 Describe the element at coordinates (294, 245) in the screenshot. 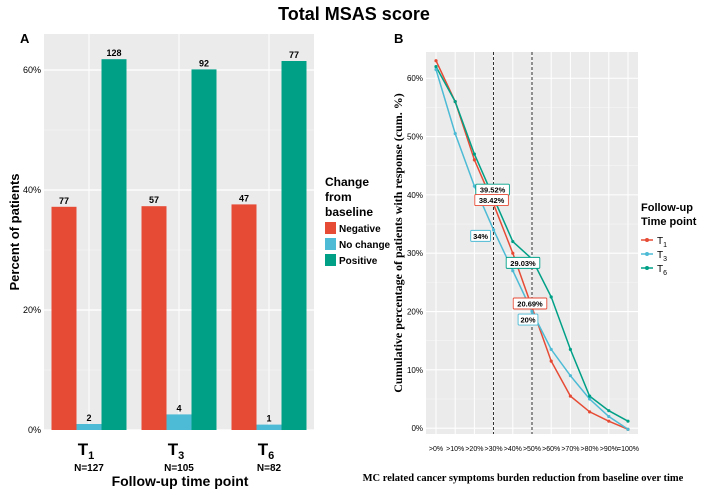

I see `bar-positive-t6` at that location.